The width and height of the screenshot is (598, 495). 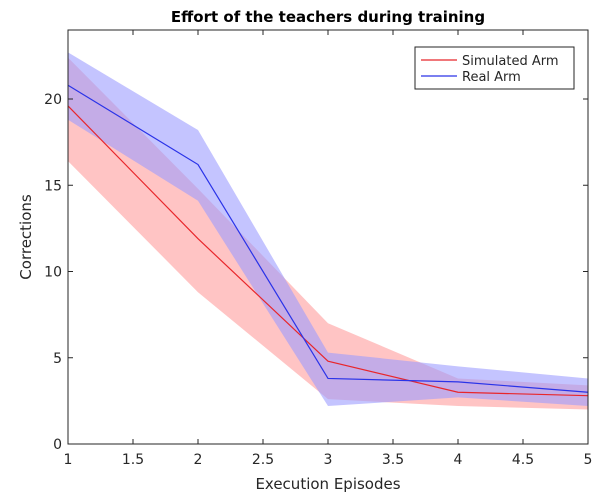 What do you see at coordinates (510, 61) in the screenshot?
I see `legend-label-simulated-arm: Simulated Arm` at bounding box center [510, 61].